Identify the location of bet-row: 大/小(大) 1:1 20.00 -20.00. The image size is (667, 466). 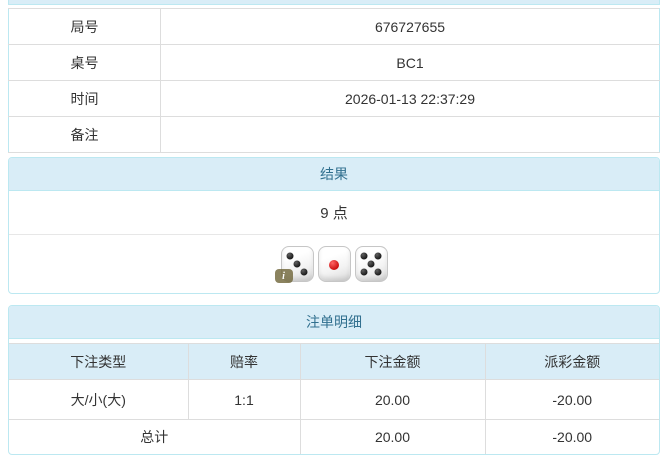
(334, 399).